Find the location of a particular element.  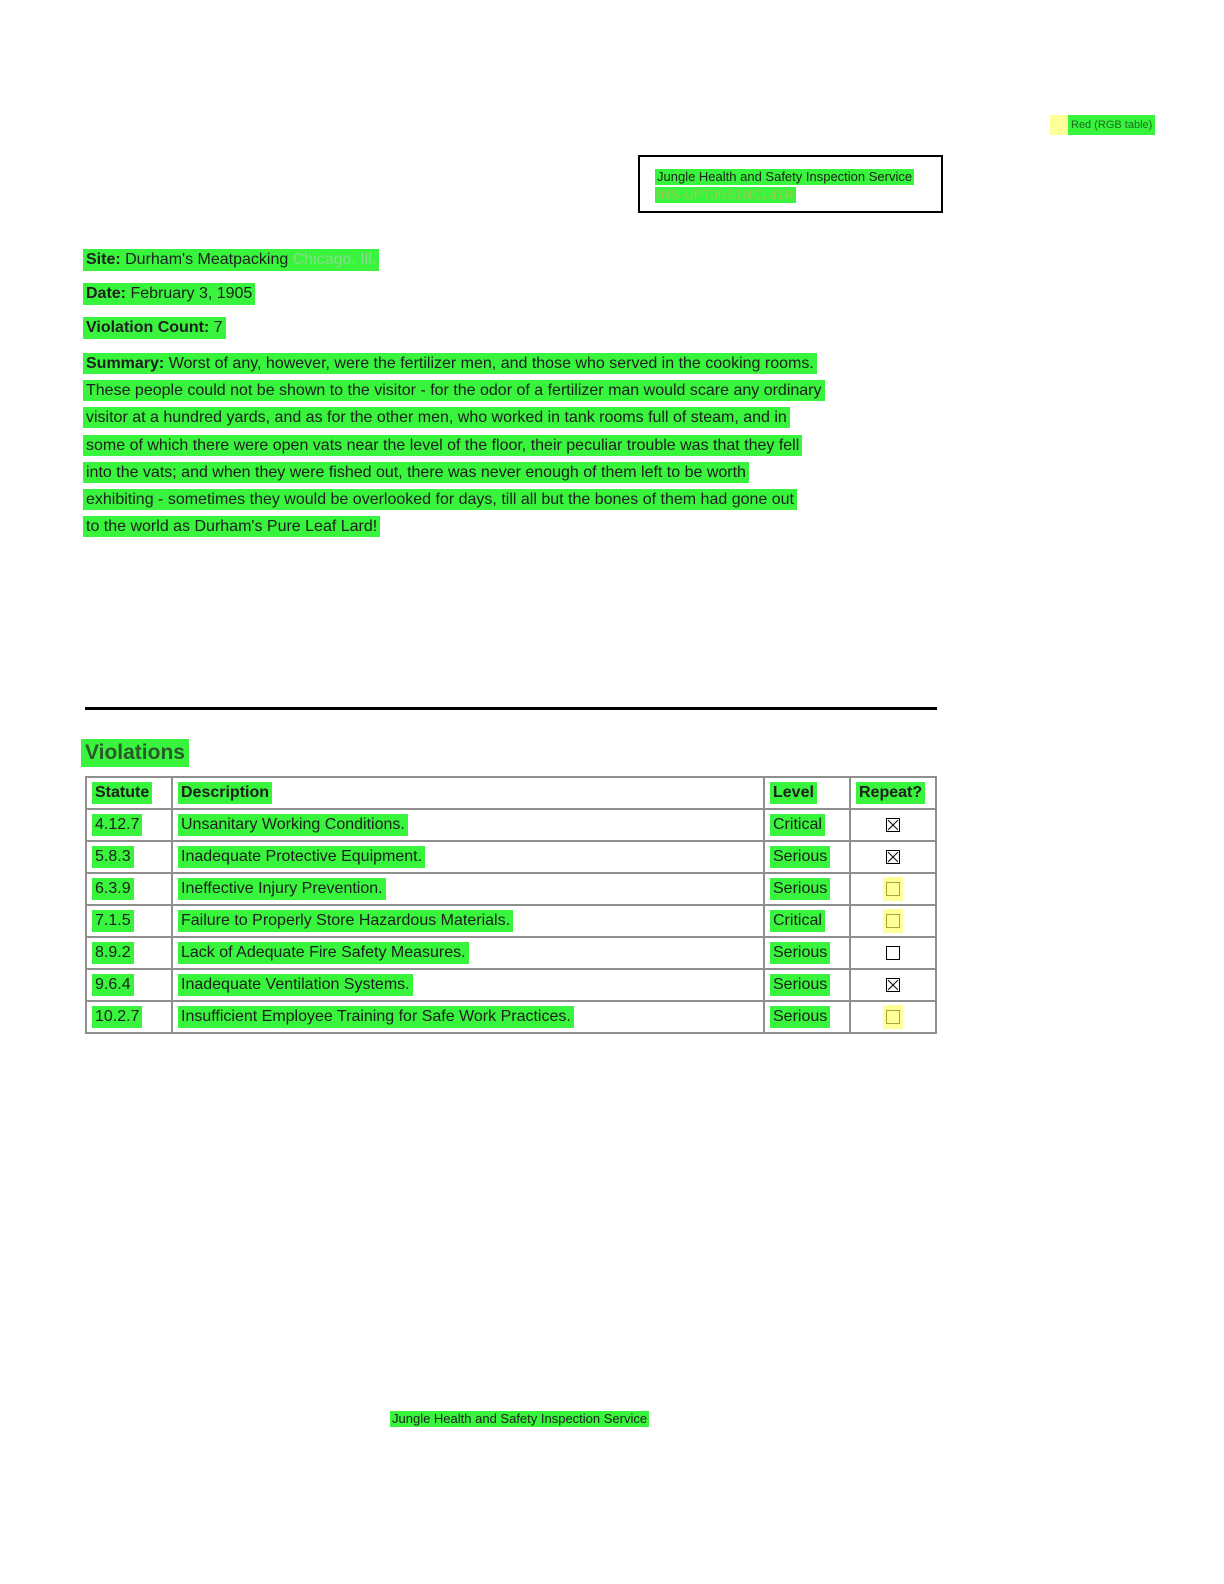

violations-title: Violations is located at coordinates (135, 753).